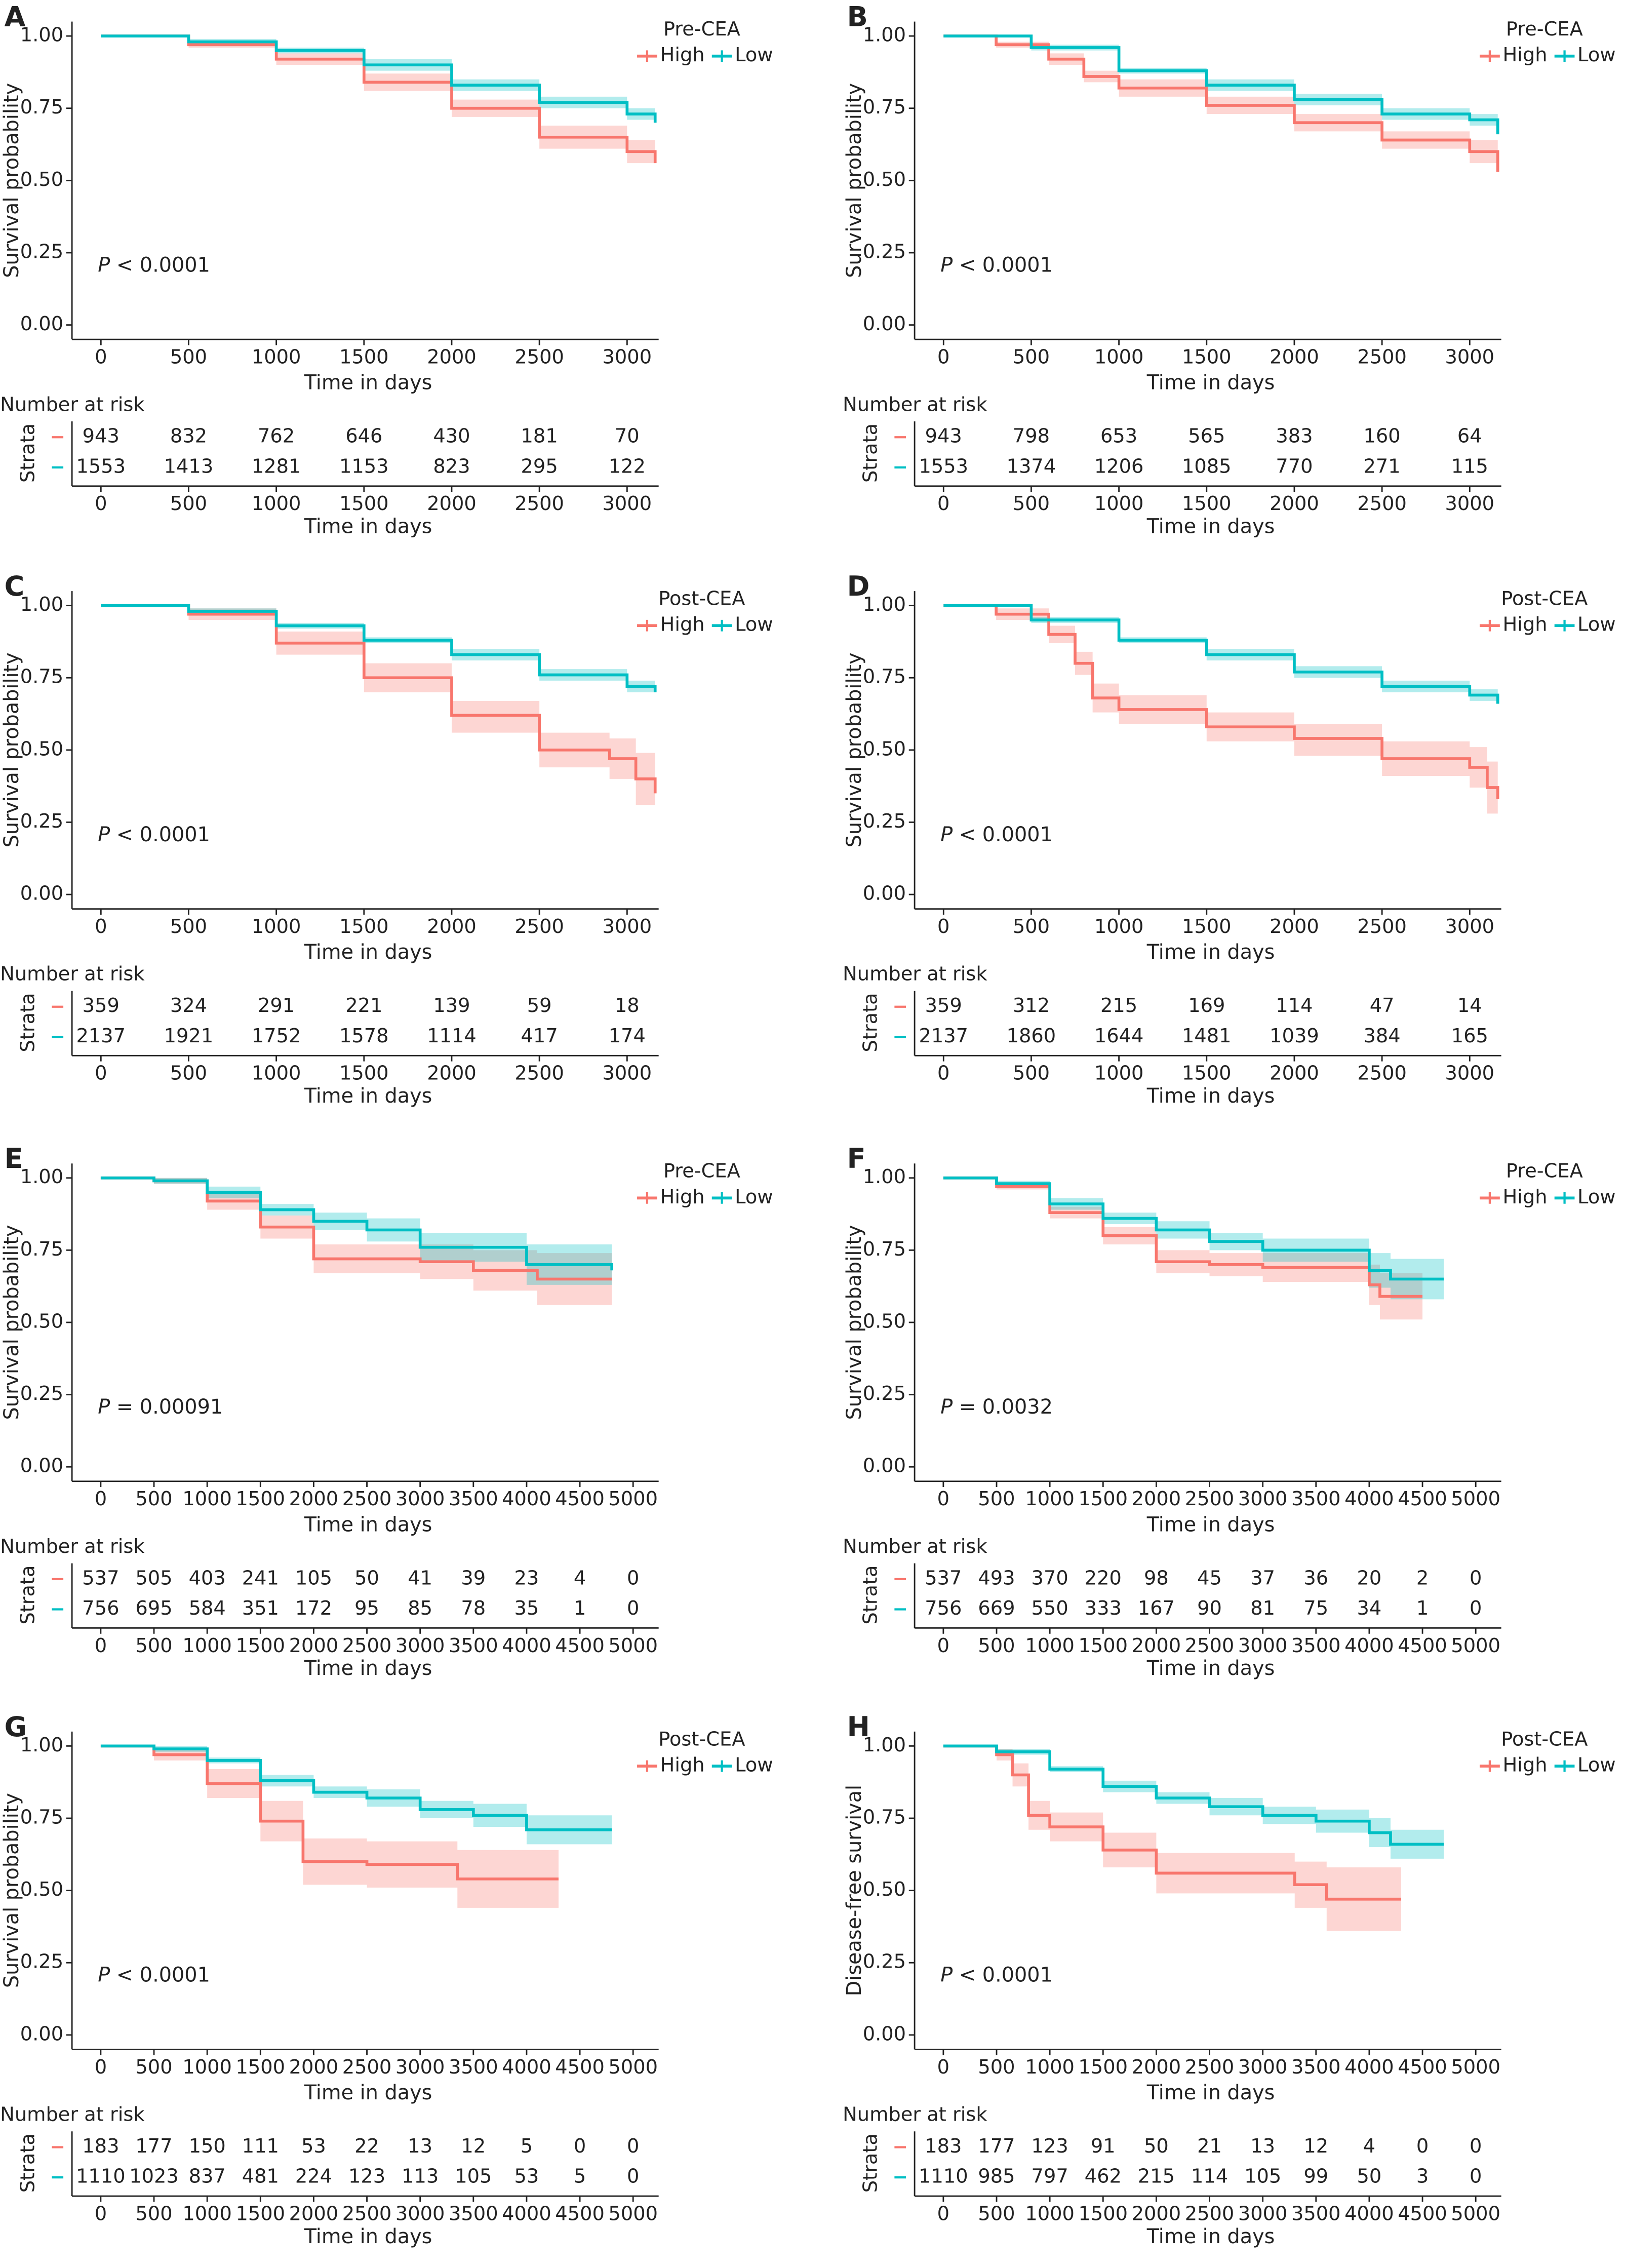 This screenshot has width=1625, height=2268. What do you see at coordinates (154, 265) in the screenshot?
I see `p-value: P < 0.0001` at bounding box center [154, 265].